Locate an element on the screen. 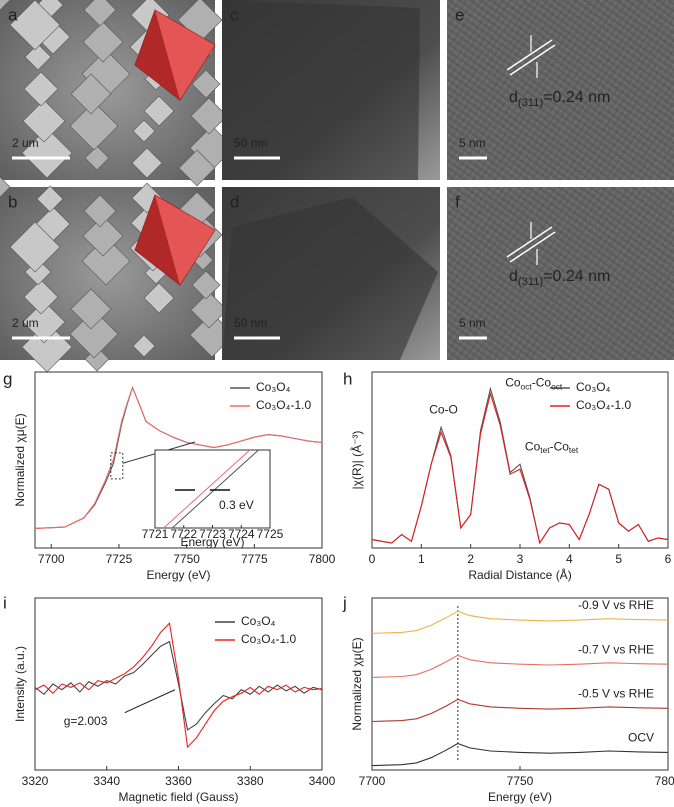  panel-label: c is located at coordinates (234, 14).